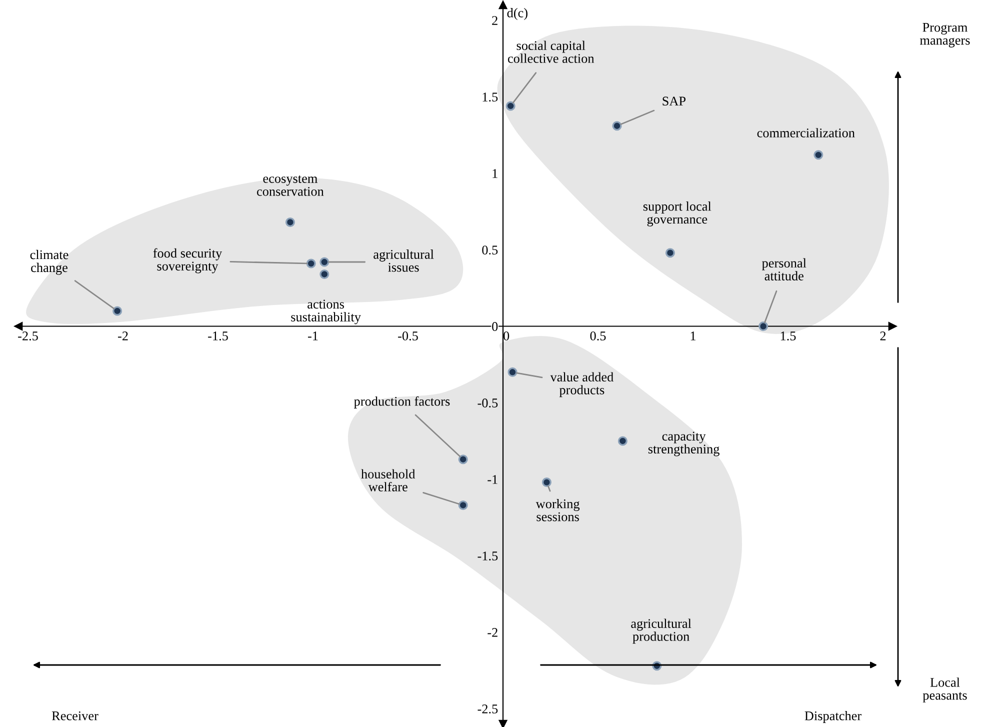 The image size is (992, 727). What do you see at coordinates (495, 326) in the screenshot?
I see `y-tick-label: 0` at bounding box center [495, 326].